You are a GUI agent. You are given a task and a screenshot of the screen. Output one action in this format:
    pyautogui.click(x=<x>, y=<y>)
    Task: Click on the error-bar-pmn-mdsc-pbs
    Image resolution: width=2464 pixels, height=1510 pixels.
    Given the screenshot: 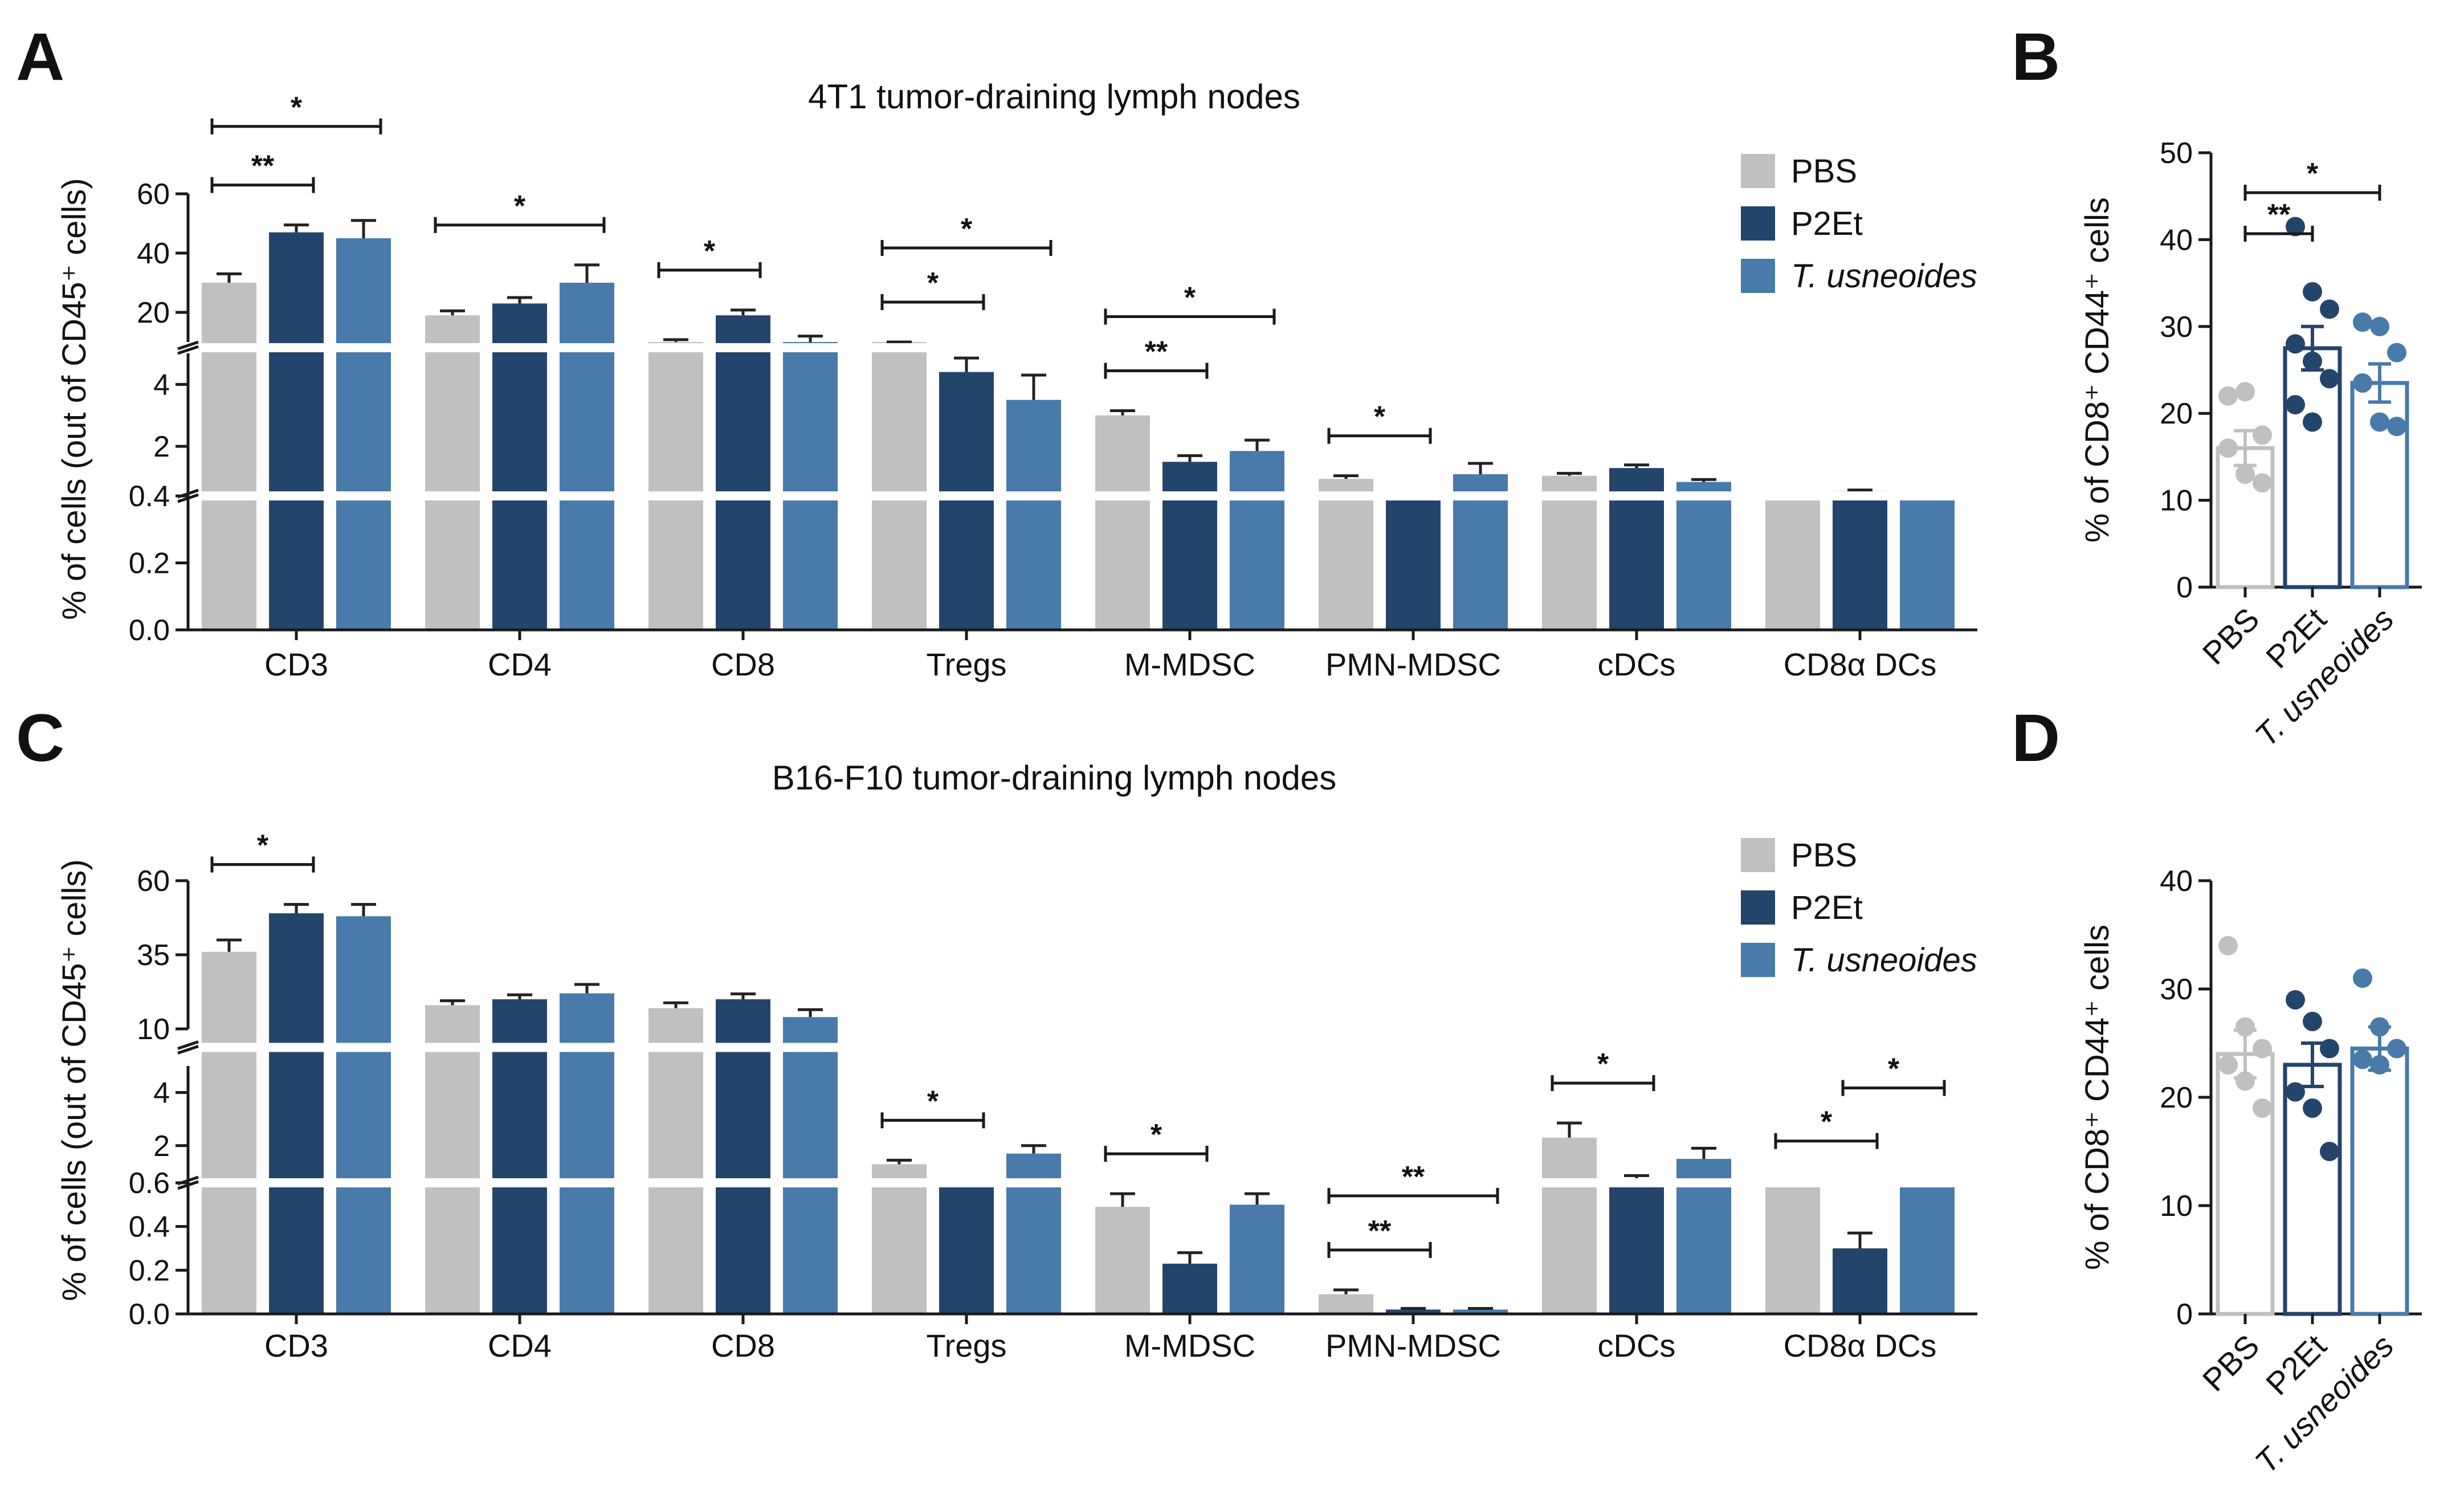 What is the action you would take?
    pyautogui.click(x=1346, y=477)
    